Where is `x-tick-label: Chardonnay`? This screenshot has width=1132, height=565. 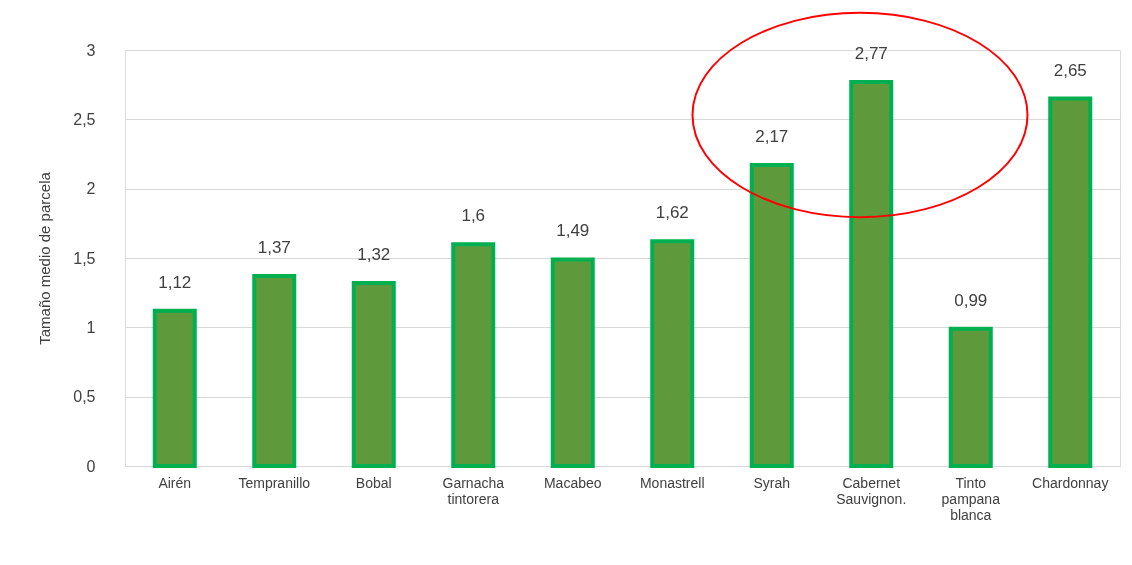
x-tick-label: Chardonnay is located at coordinates (1070, 482).